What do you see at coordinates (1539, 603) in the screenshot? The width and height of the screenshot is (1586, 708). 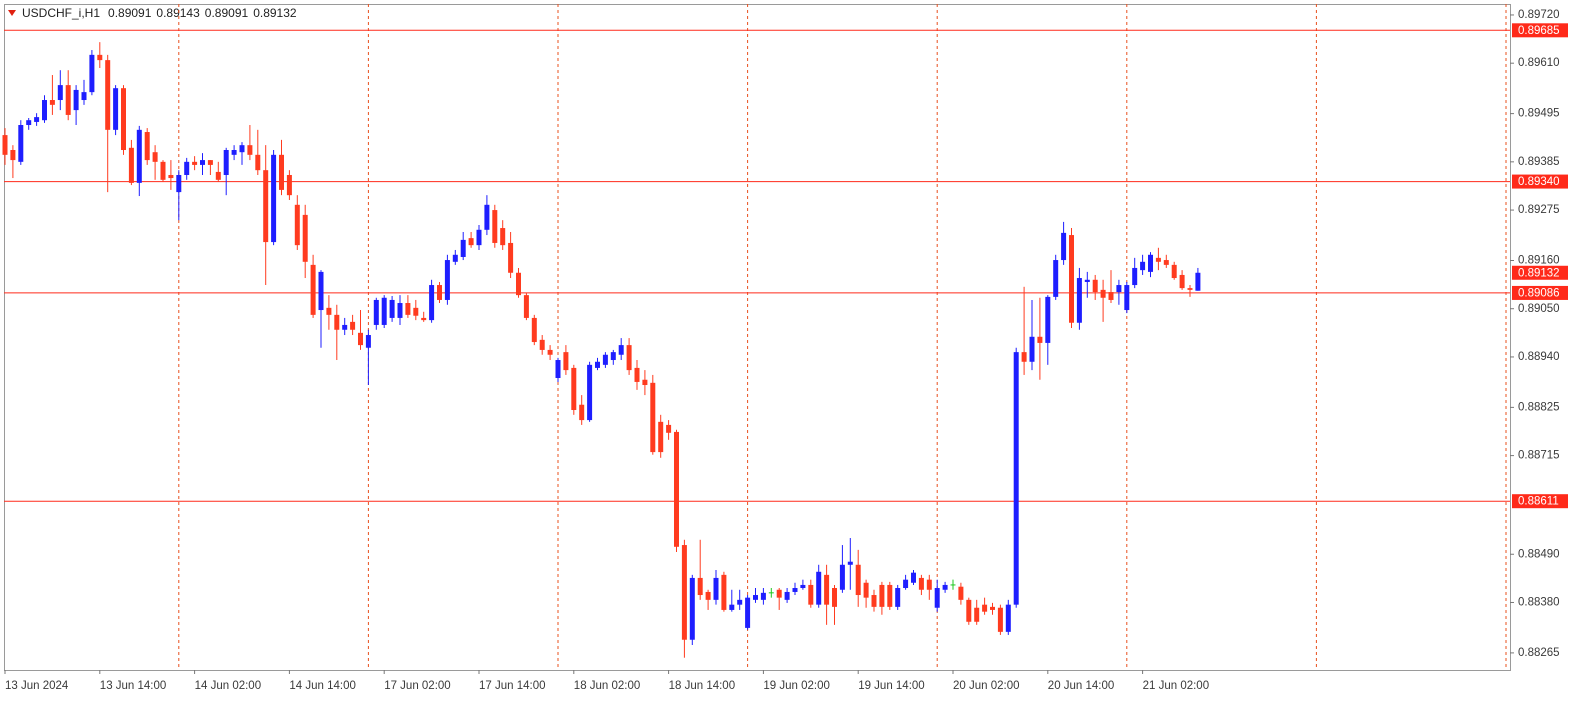 I see `y-tick-label: 0.88380` at bounding box center [1539, 603].